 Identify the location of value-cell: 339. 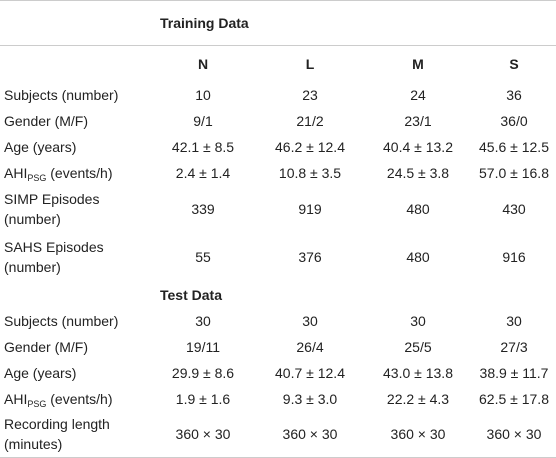
(203, 208).